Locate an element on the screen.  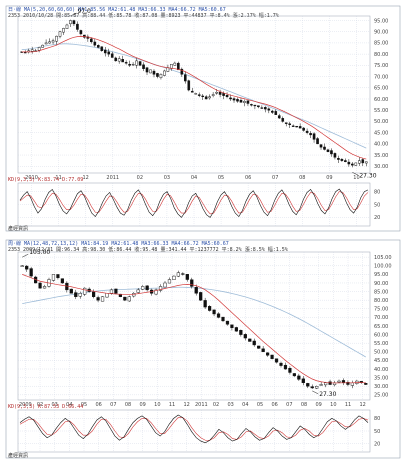
oscillator-label: KD(9,3,3) K:83.74 D:77.09 is located at coordinates (45, 180).